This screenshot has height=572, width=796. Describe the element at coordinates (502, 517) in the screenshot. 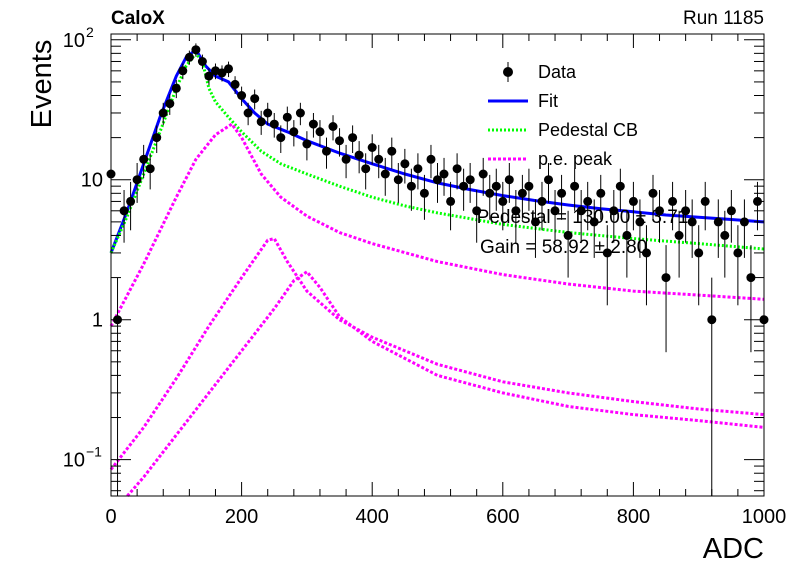

I see `x-tick-label: 600` at that location.